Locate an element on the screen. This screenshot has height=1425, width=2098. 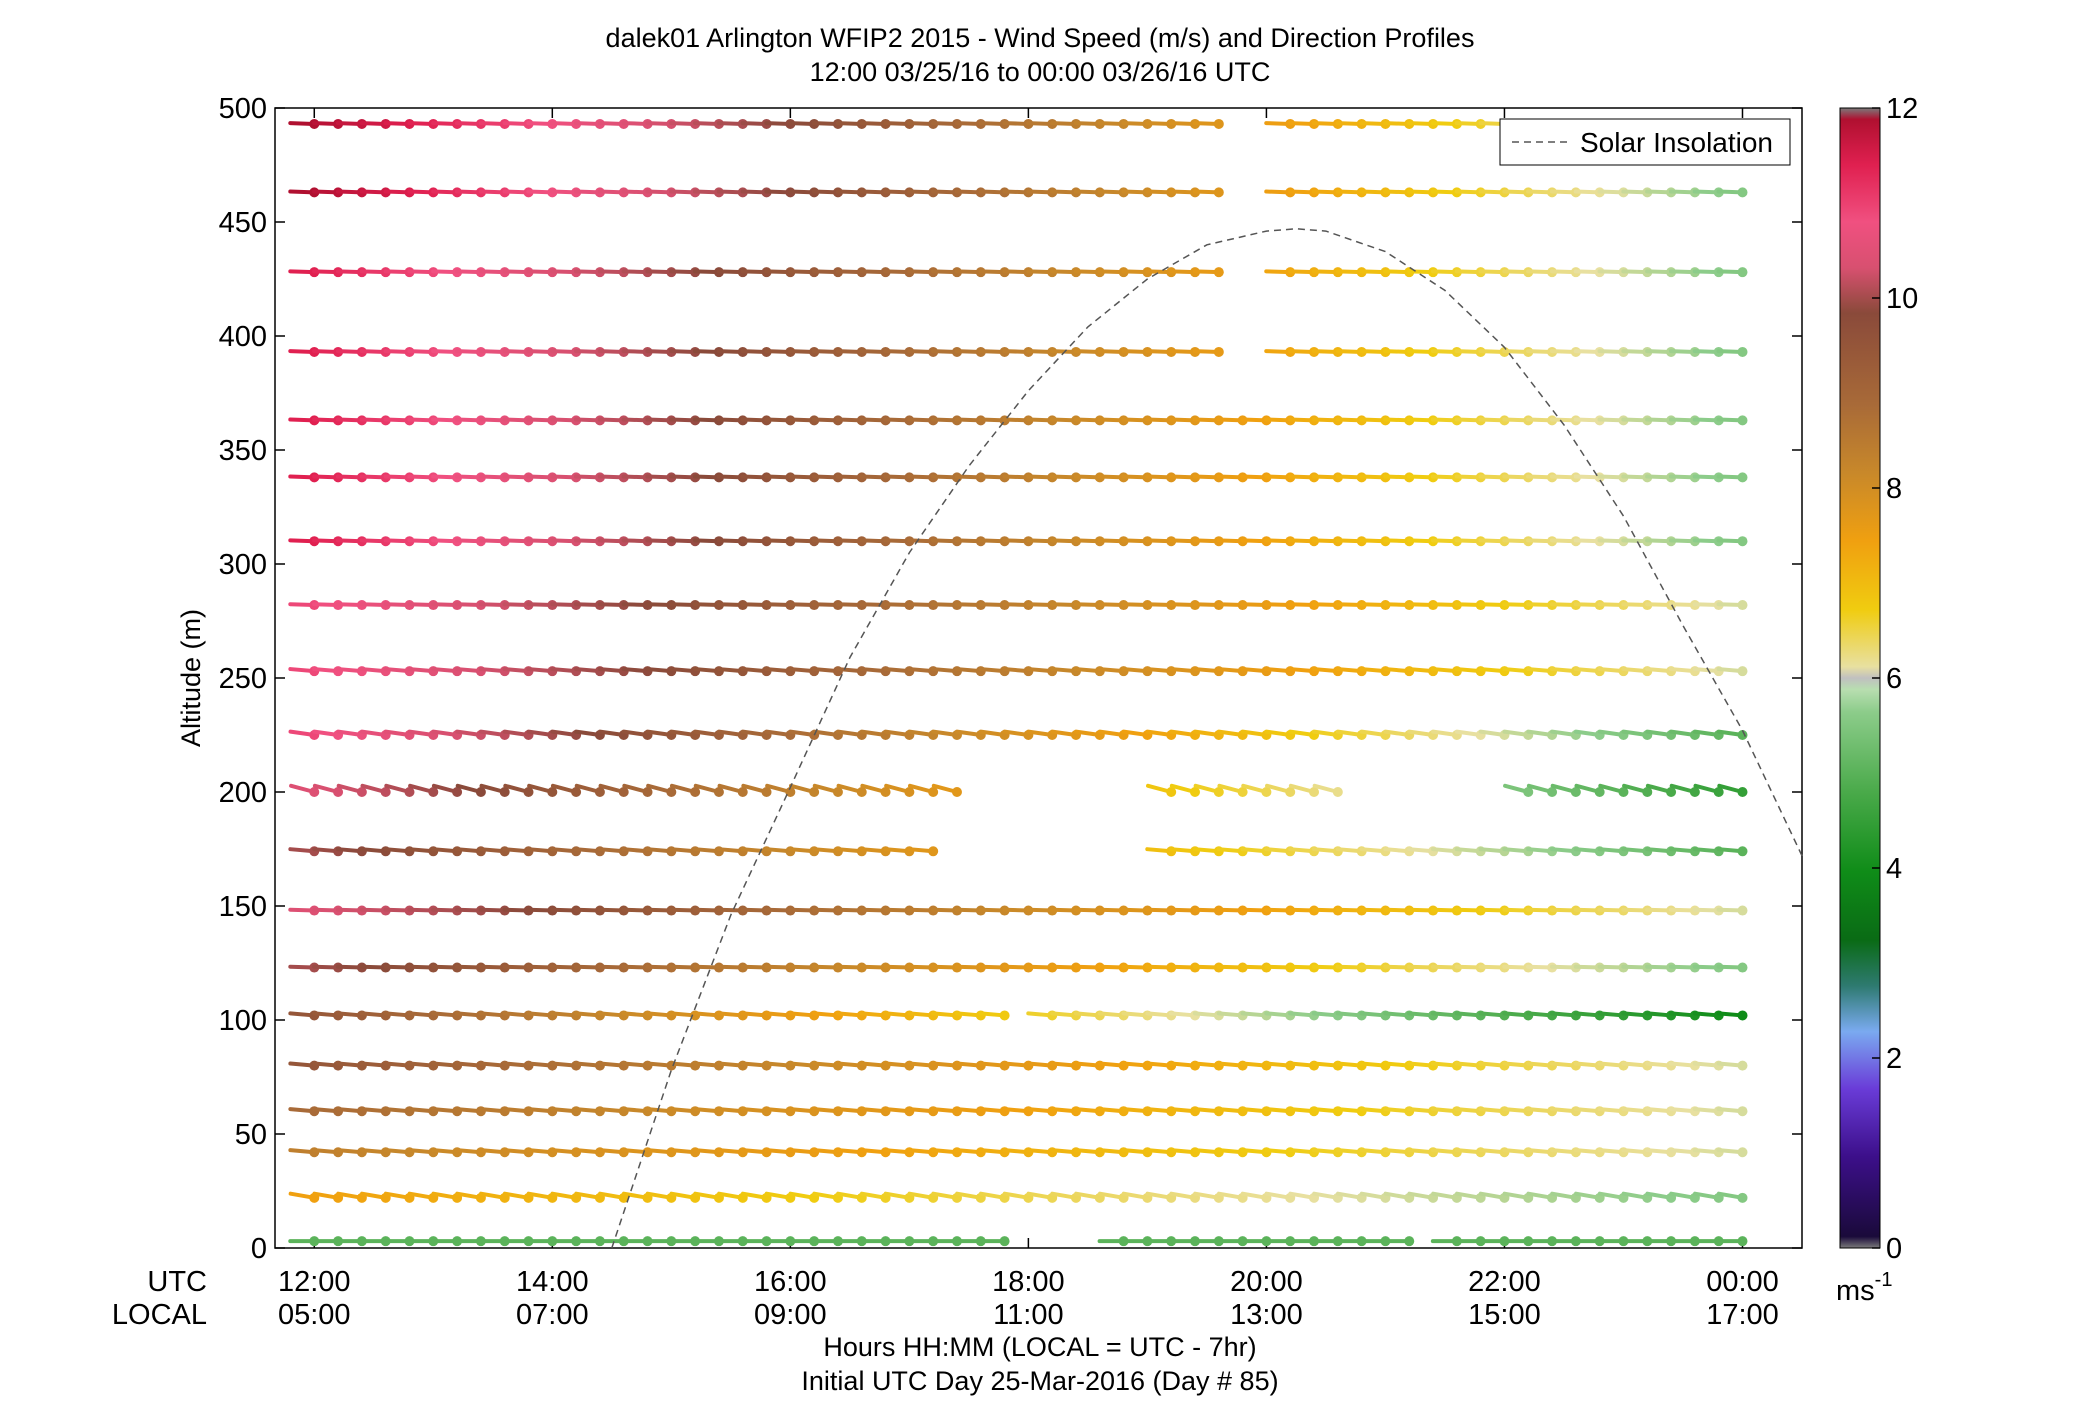
x-tick-label-local: 07:00 is located at coordinates (552, 1315).